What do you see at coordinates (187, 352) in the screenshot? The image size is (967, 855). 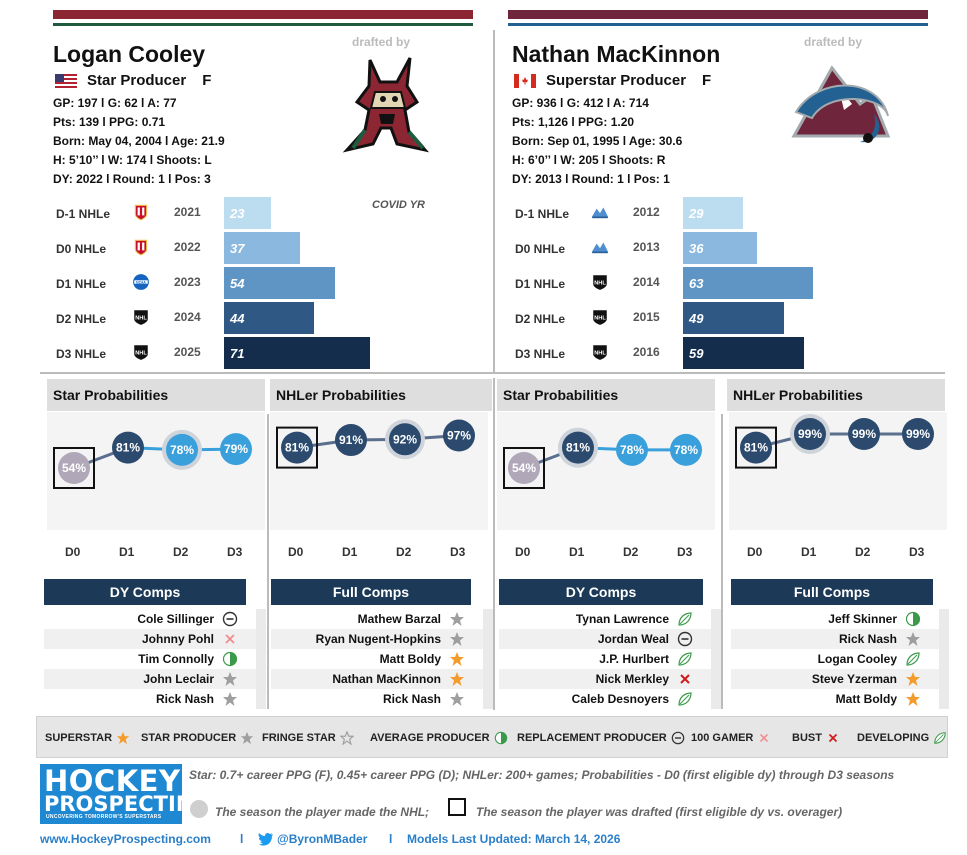 I see `nhle-year: 2025` at bounding box center [187, 352].